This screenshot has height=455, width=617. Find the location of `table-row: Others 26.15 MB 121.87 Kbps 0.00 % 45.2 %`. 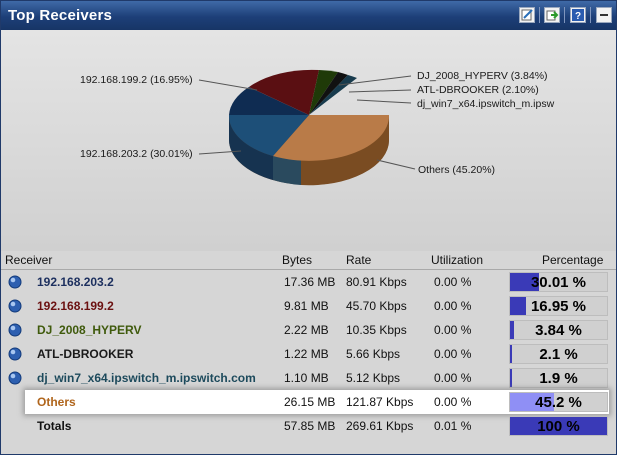

table-row: Others 26.15 MB 121.87 Kbps 0.00 % 45.2 % is located at coordinates (317, 402).